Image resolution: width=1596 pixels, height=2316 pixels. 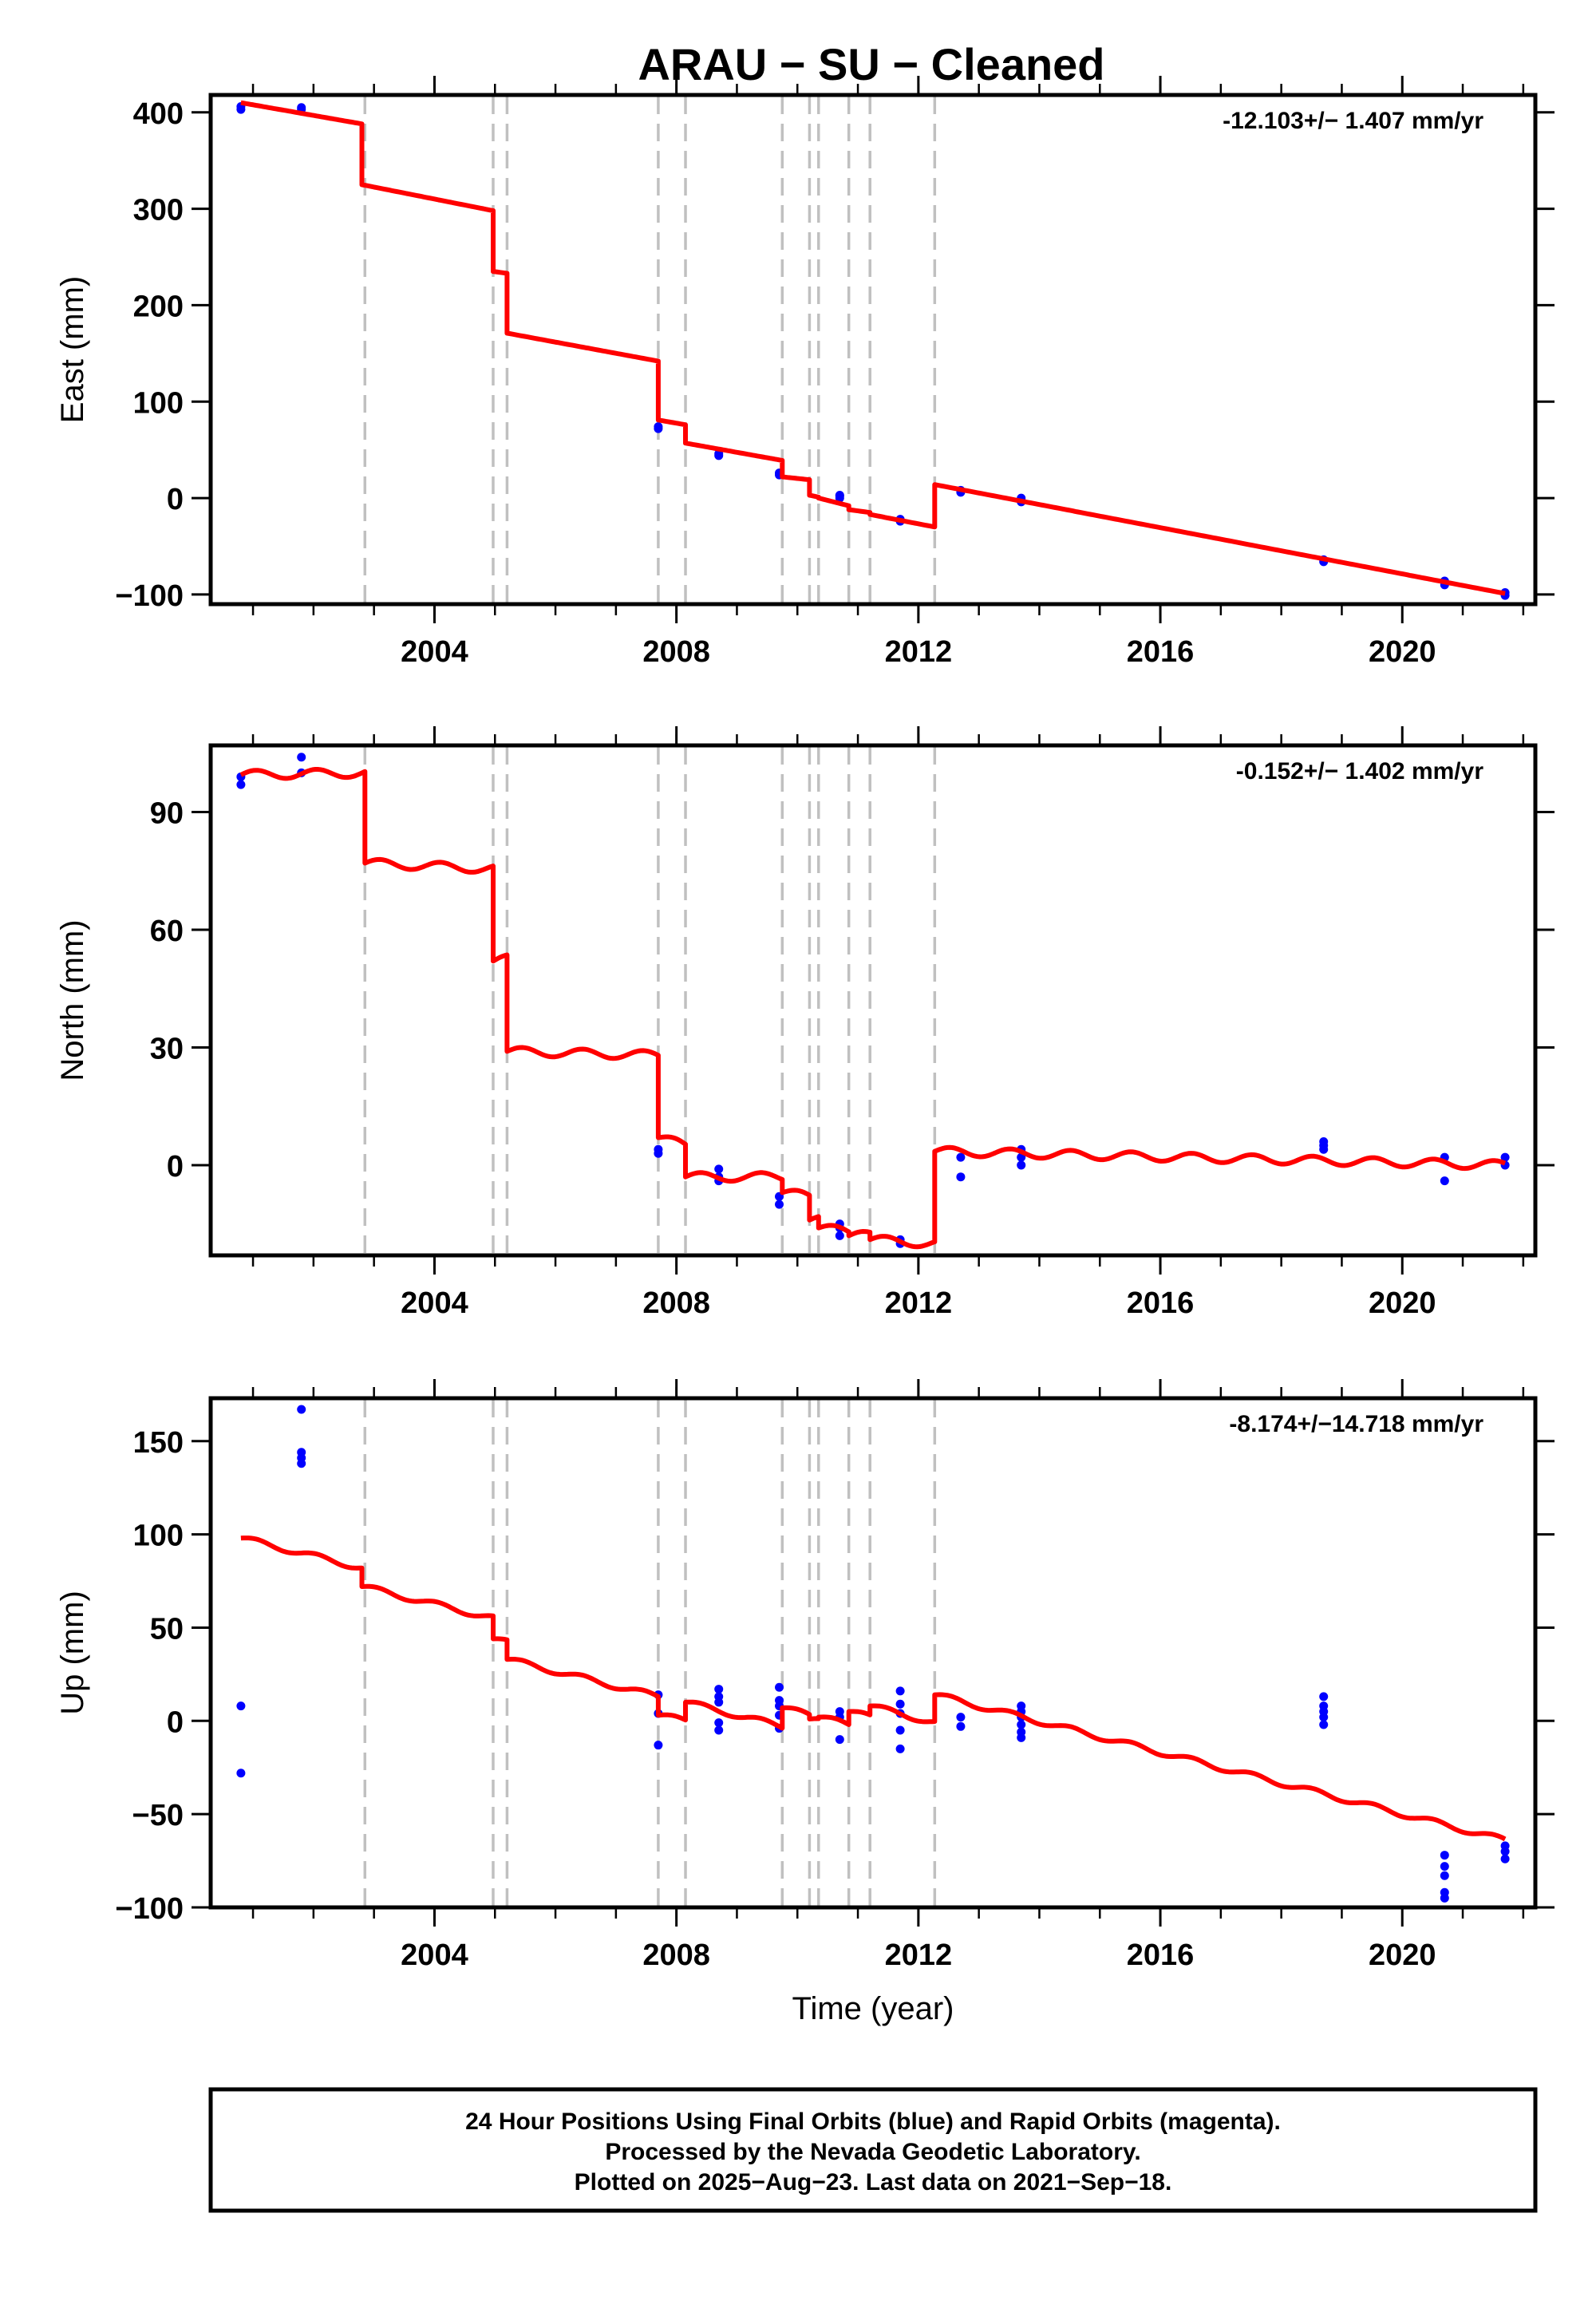 What do you see at coordinates (871, 64) in the screenshot?
I see `chart-title: ARAU − SU − Cleaned` at bounding box center [871, 64].